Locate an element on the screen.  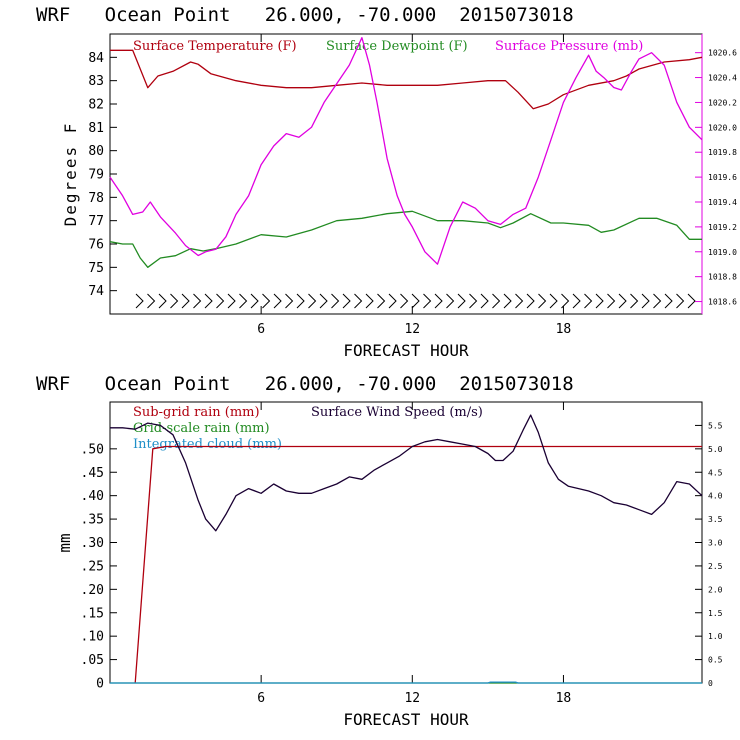
y-tick-label: 84 is located at coordinates (96, 58).